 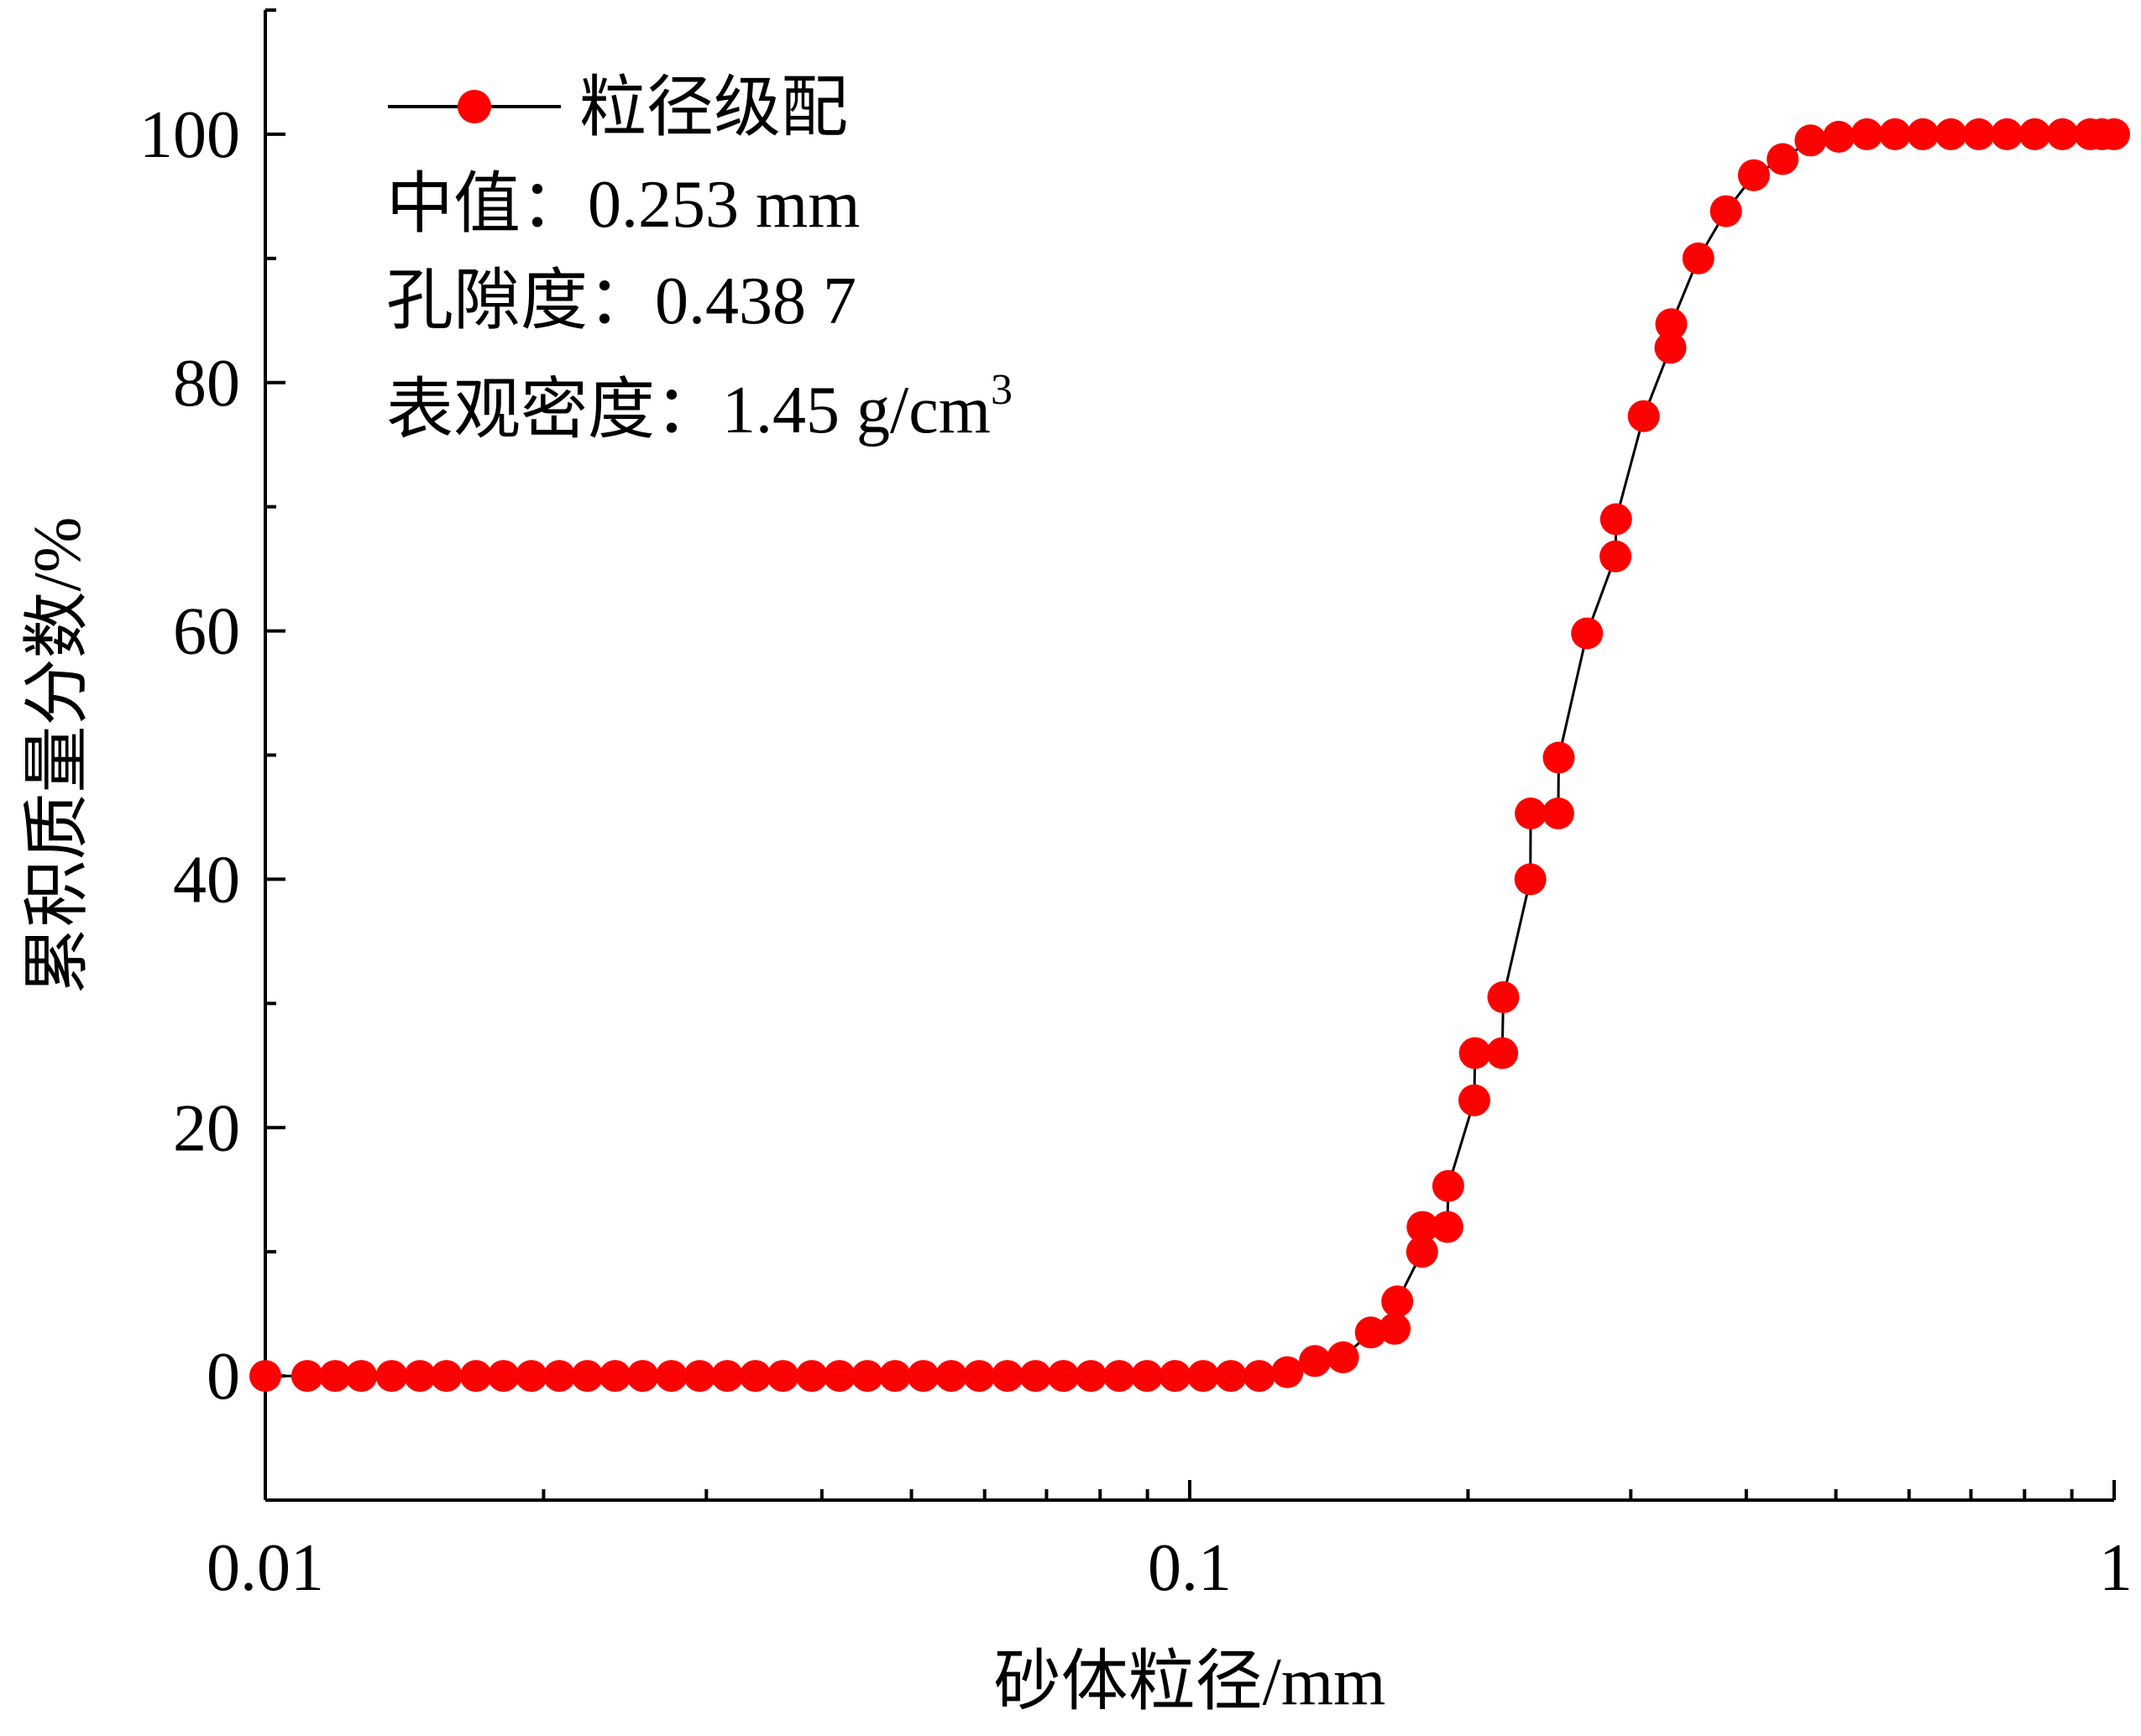 What do you see at coordinates (474, 106) in the screenshot?
I see `legend-marker-swatch` at bounding box center [474, 106].